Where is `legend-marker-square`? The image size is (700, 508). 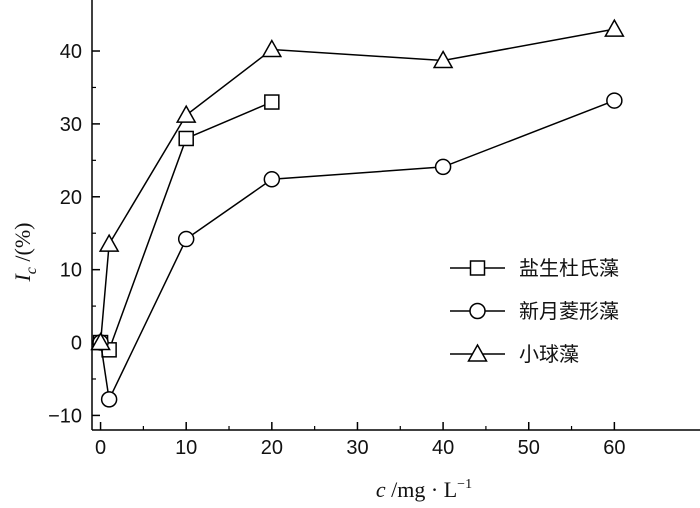
legend-marker-square is located at coordinates (477, 268).